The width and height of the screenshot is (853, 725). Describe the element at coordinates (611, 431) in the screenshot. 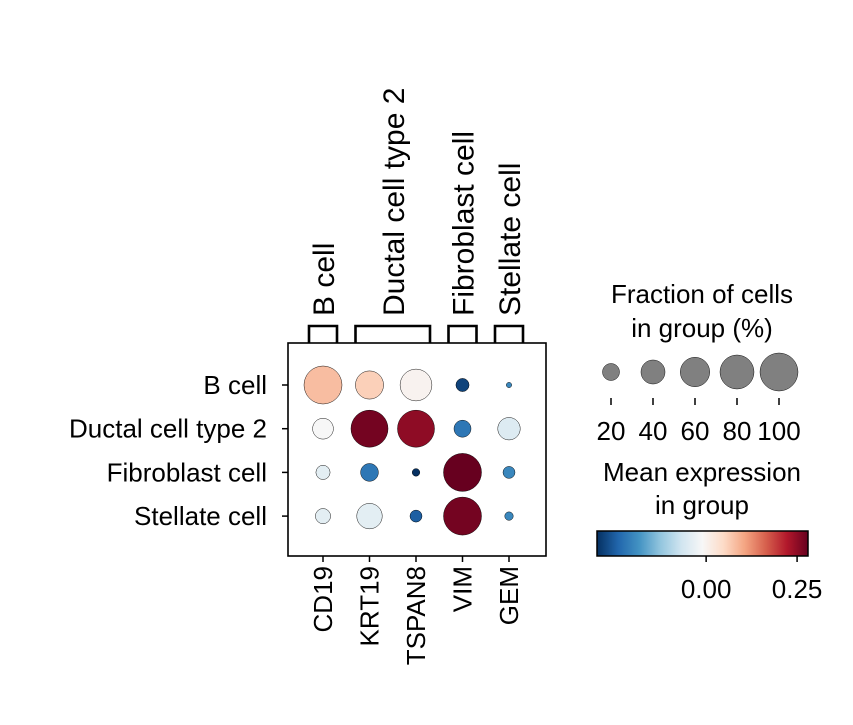

I see `size-legend-tick-label: 20` at that location.